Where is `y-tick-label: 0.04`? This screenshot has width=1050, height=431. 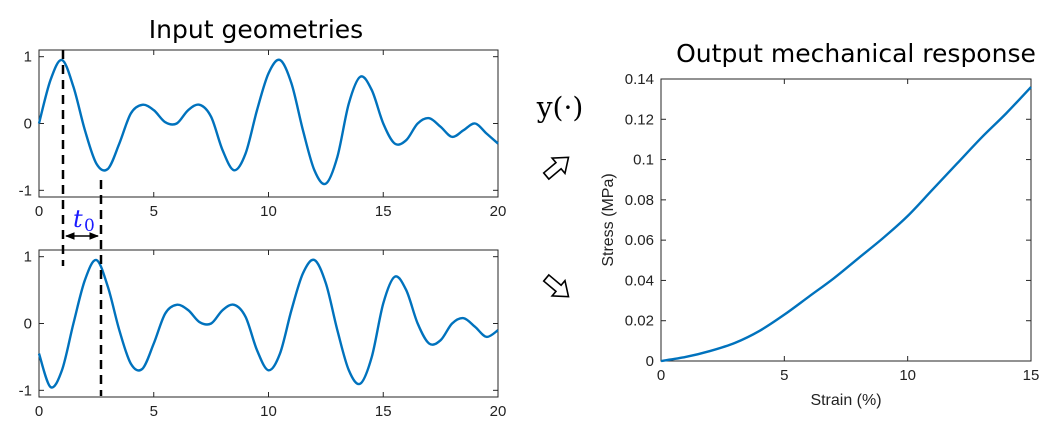
y-tick-label: 0.04 is located at coordinates (639, 280).